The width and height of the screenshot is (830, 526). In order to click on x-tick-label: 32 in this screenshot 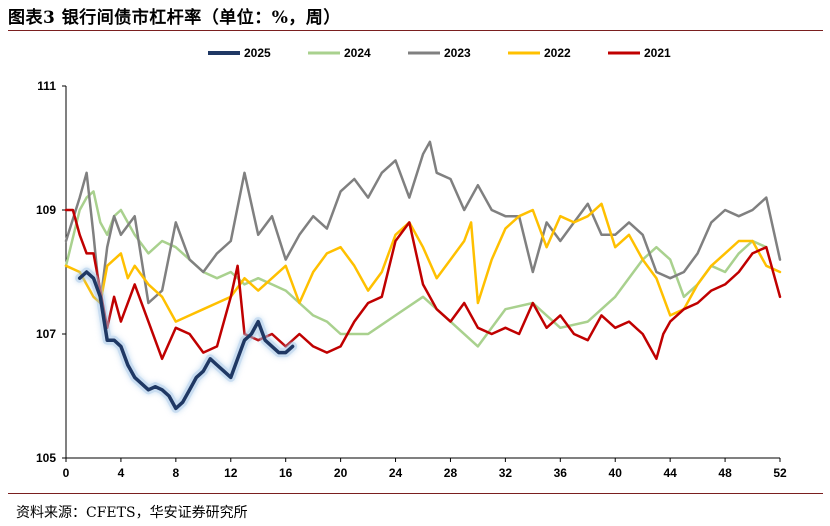, I will do `click(506, 473)`.